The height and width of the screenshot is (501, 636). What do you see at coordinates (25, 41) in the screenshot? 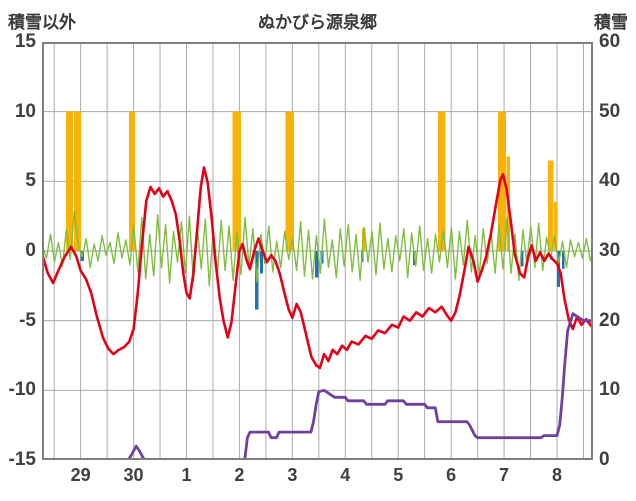
I see `left-axis-tick: 15` at bounding box center [25, 41].